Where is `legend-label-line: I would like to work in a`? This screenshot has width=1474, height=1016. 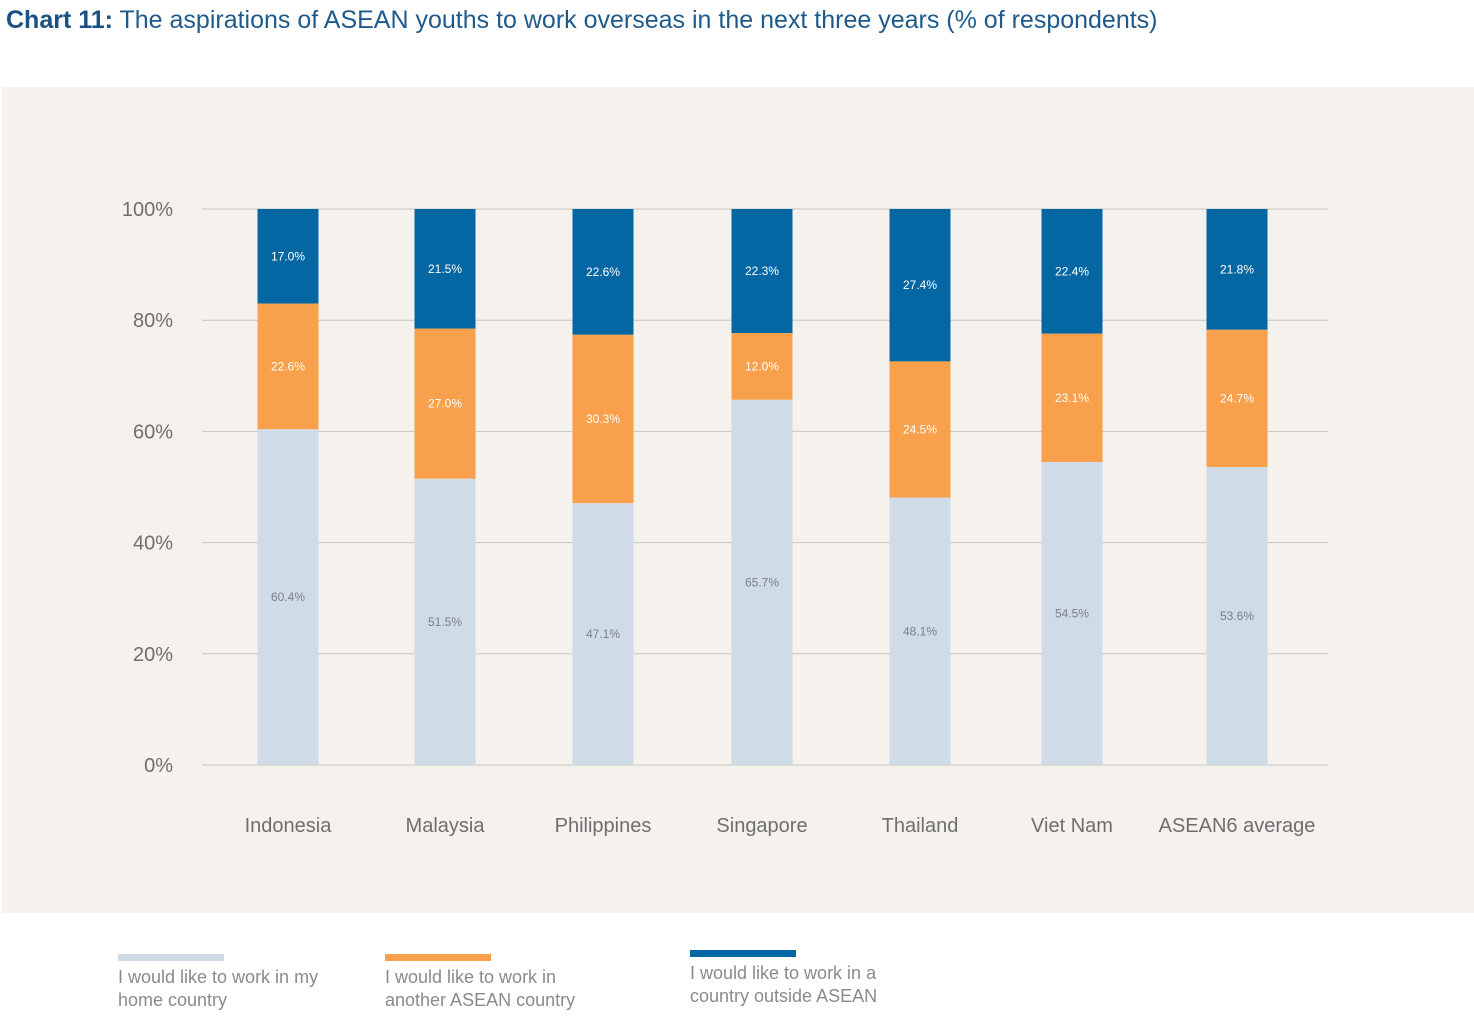
legend-label-line: I would like to work in a is located at coordinates (783, 973).